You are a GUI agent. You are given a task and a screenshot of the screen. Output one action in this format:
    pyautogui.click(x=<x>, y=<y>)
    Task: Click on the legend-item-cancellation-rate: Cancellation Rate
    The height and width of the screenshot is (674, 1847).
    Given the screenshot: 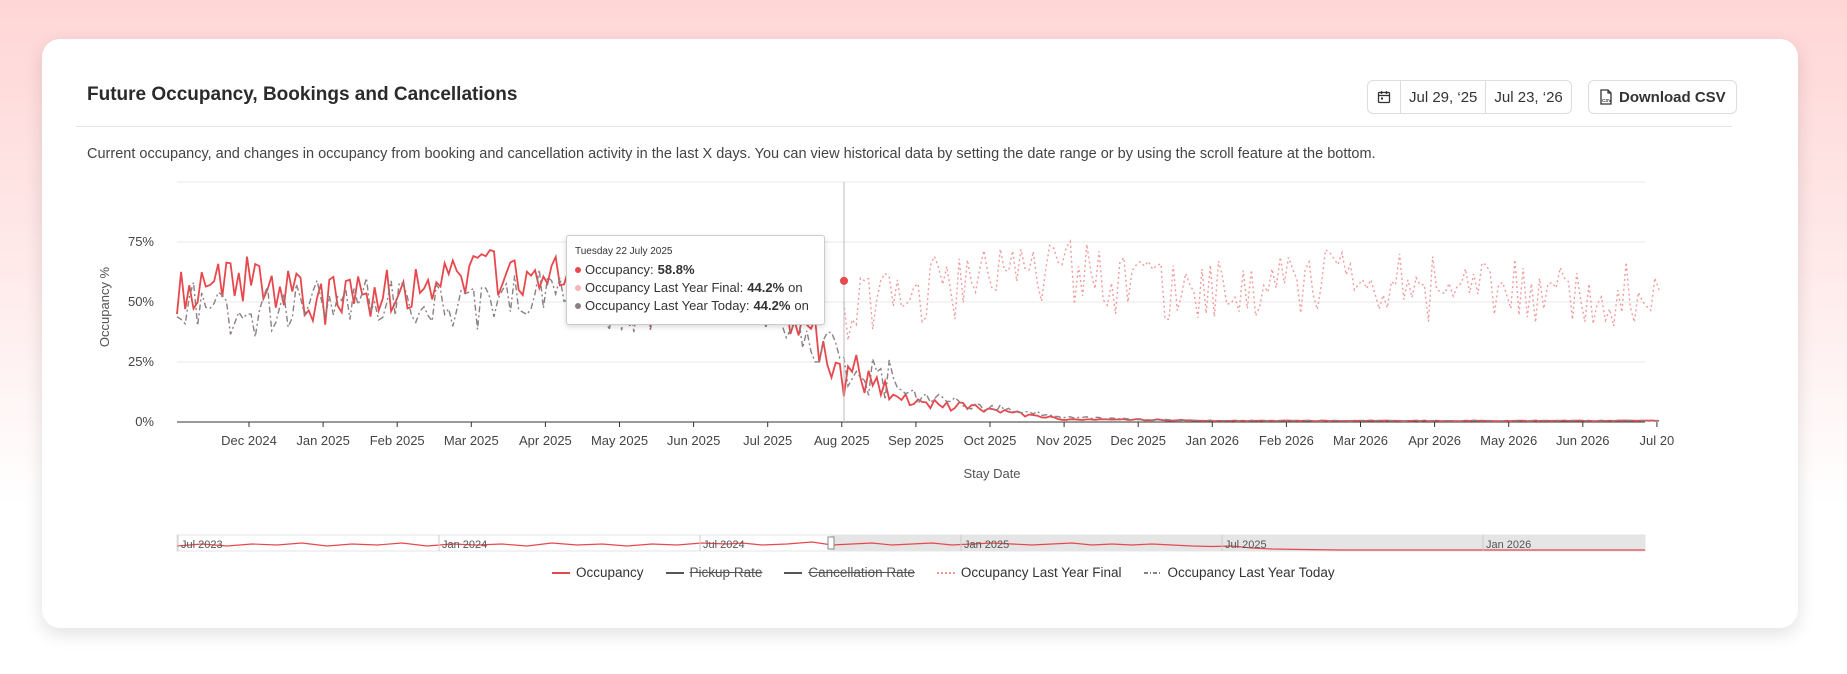 What is the action you would take?
    pyautogui.click(x=849, y=572)
    